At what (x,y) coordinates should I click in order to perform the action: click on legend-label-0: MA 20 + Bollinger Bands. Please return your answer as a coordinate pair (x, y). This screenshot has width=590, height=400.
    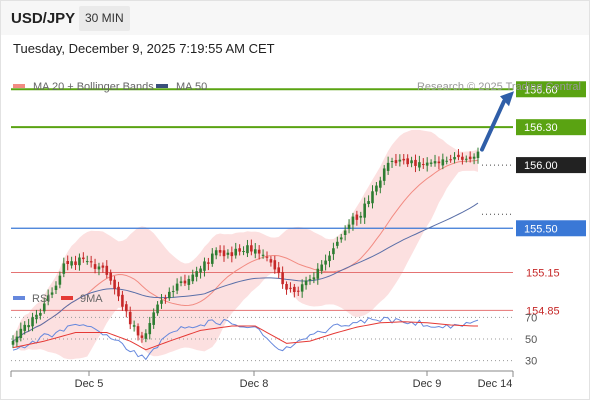
    Looking at the image, I should click on (93, 87).